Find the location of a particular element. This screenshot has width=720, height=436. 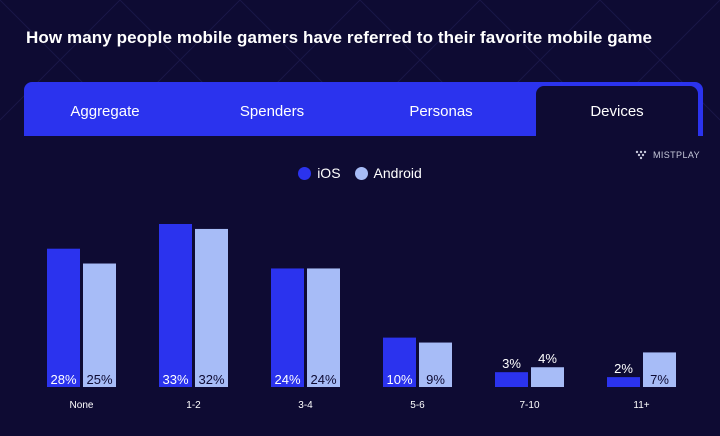

data-label-ios-6: 2% is located at coordinates (623, 368).